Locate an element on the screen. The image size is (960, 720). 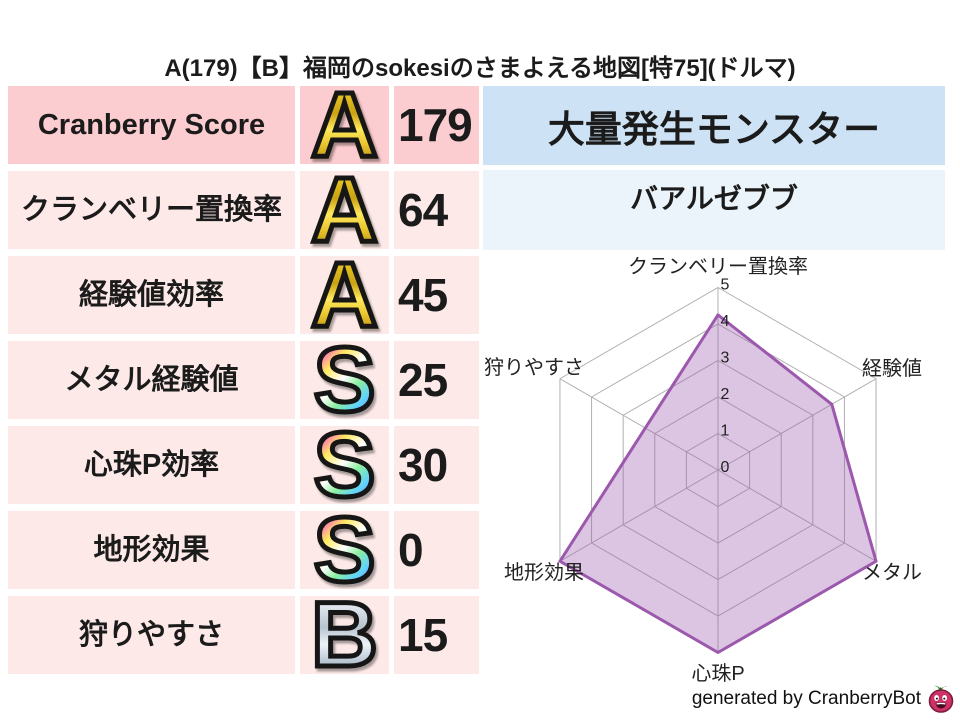
monster-panel-header: 大量発生モンスター is located at coordinates (714, 125).